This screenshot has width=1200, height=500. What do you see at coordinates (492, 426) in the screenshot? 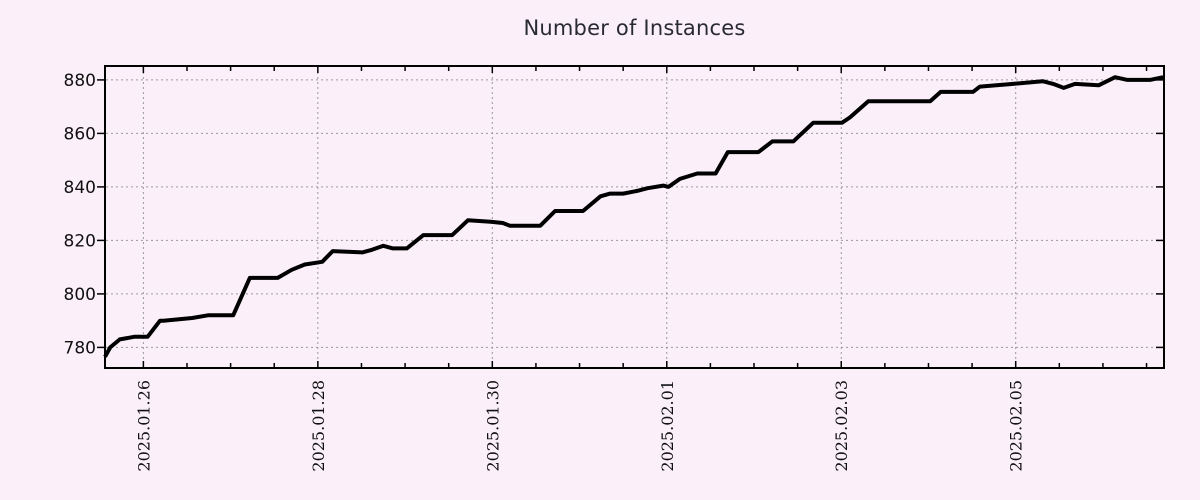
I see `x-tick-label: 2025.01.30` at bounding box center [492, 426].